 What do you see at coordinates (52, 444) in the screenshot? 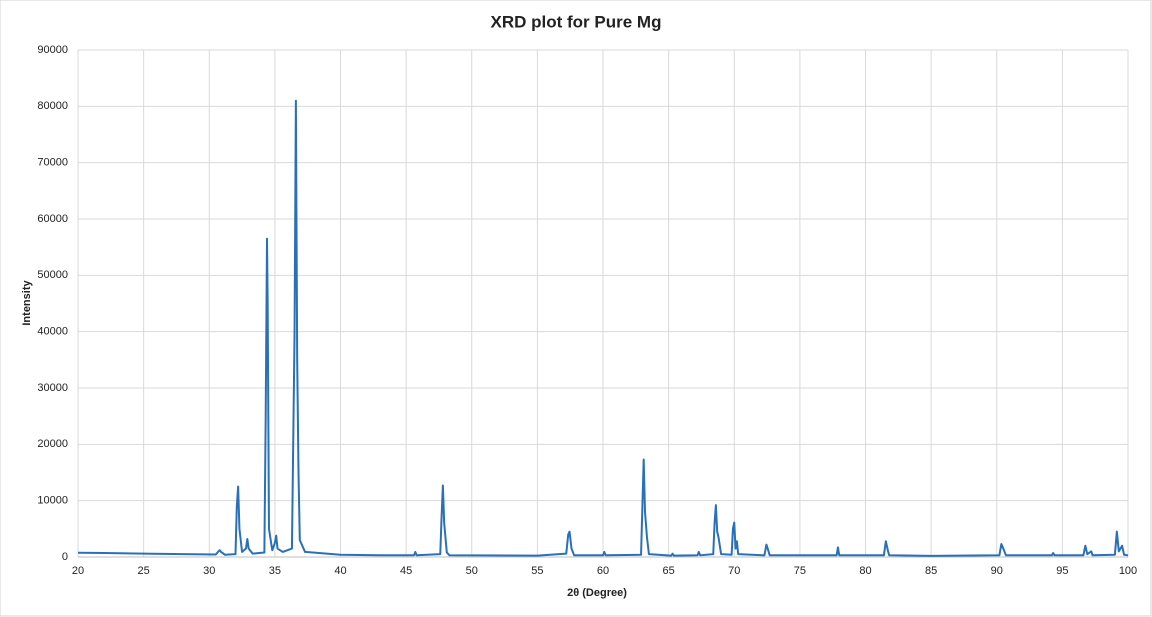
I see `y-tick-label: 20000` at bounding box center [52, 444].